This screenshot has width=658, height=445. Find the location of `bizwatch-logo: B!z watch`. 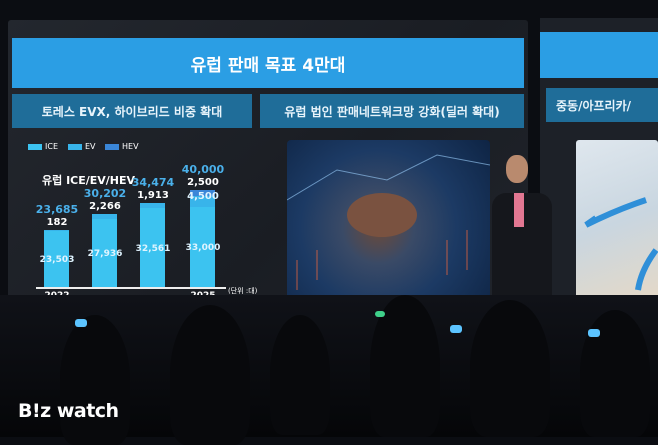

bizwatch-logo: B!z watch is located at coordinates (68, 411).